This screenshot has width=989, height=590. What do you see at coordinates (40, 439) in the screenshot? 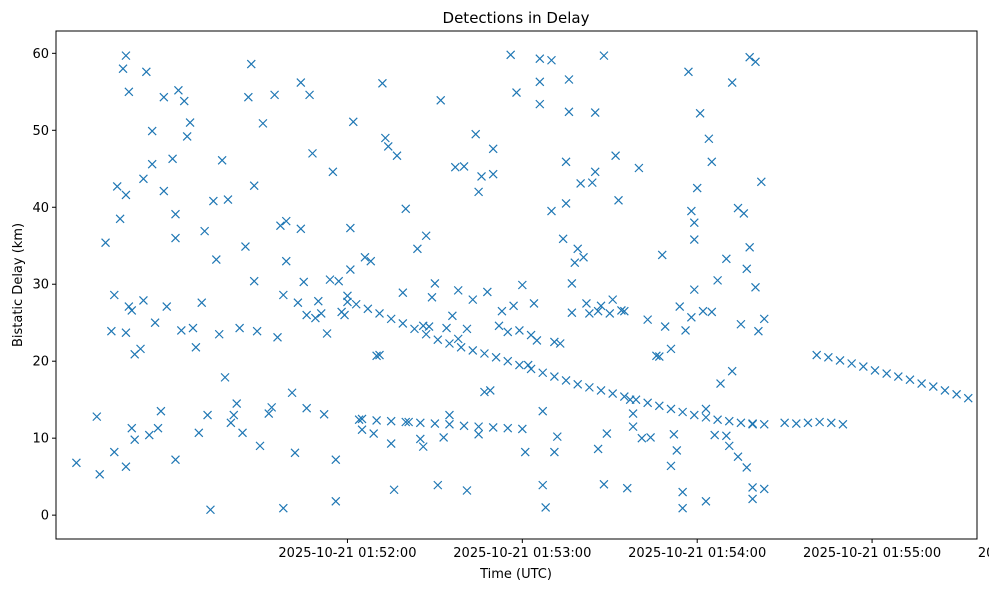
I see `y-tick-label: 10` at bounding box center [40, 439].